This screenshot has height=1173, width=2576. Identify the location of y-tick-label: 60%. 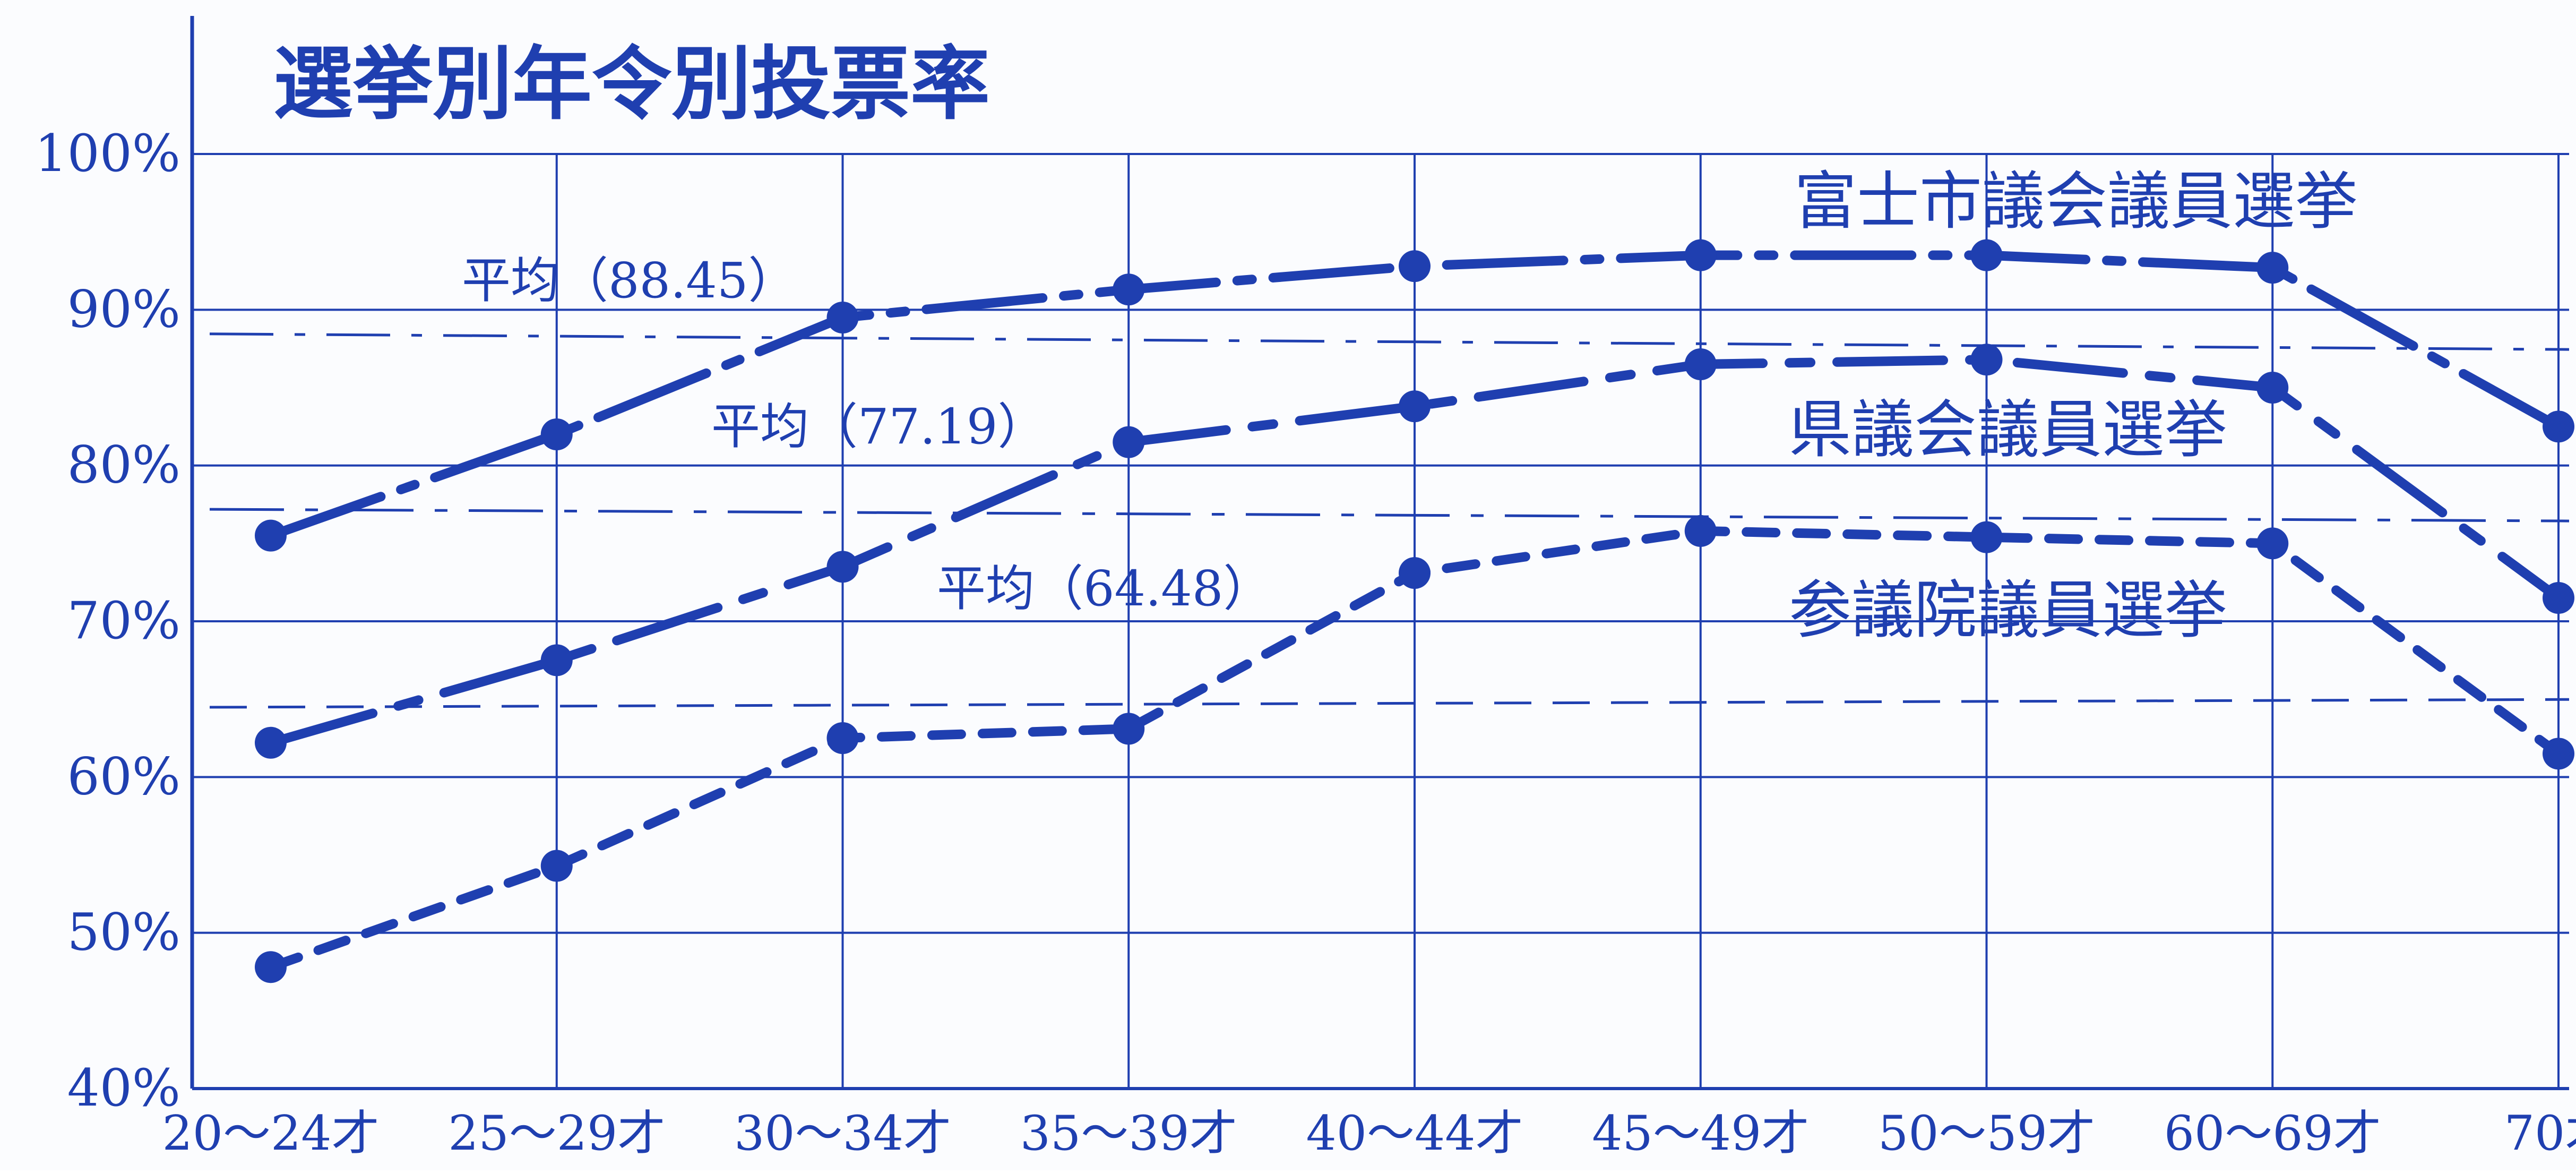
(123, 776).